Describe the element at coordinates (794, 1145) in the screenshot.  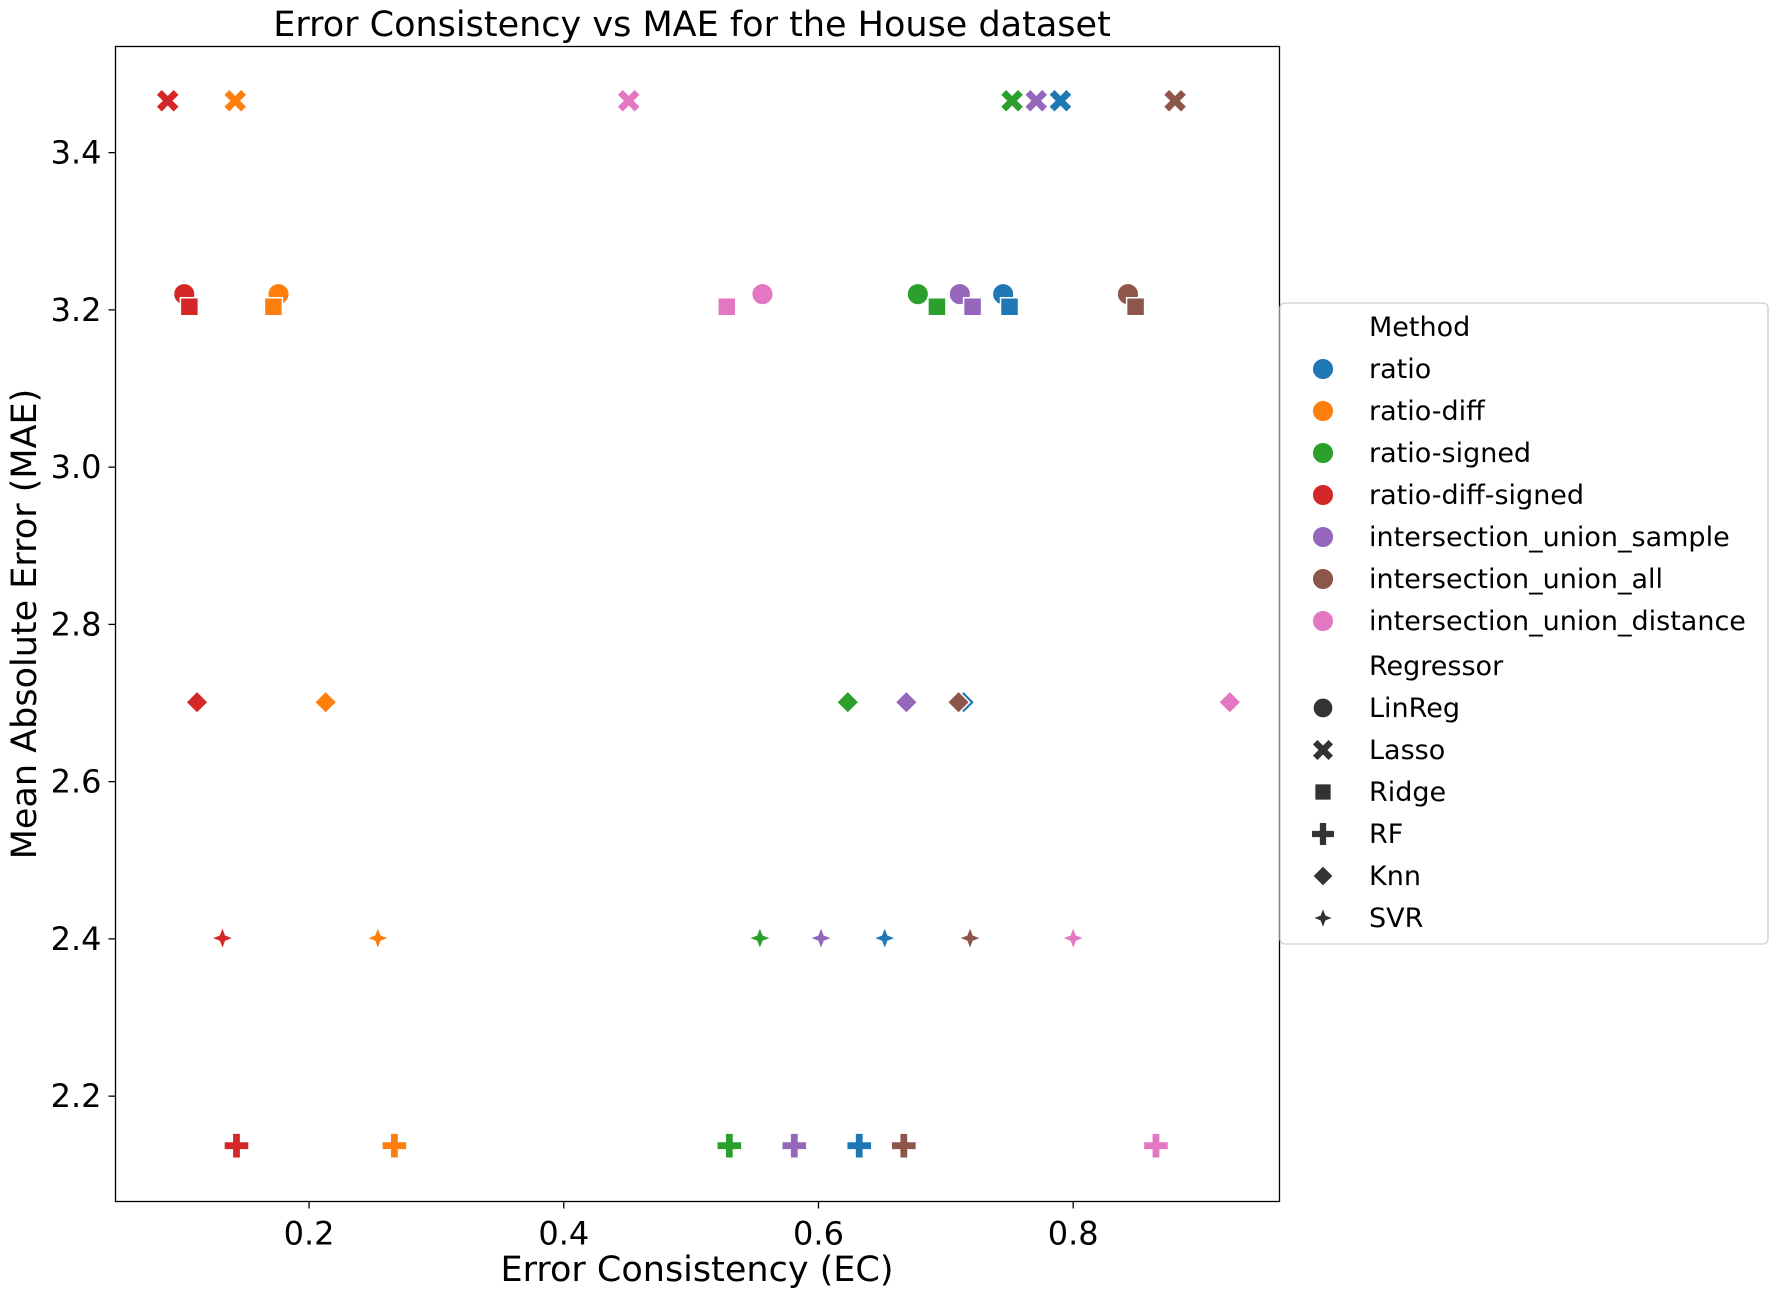
I see `data-point-intersection-union-sample-rf` at that location.